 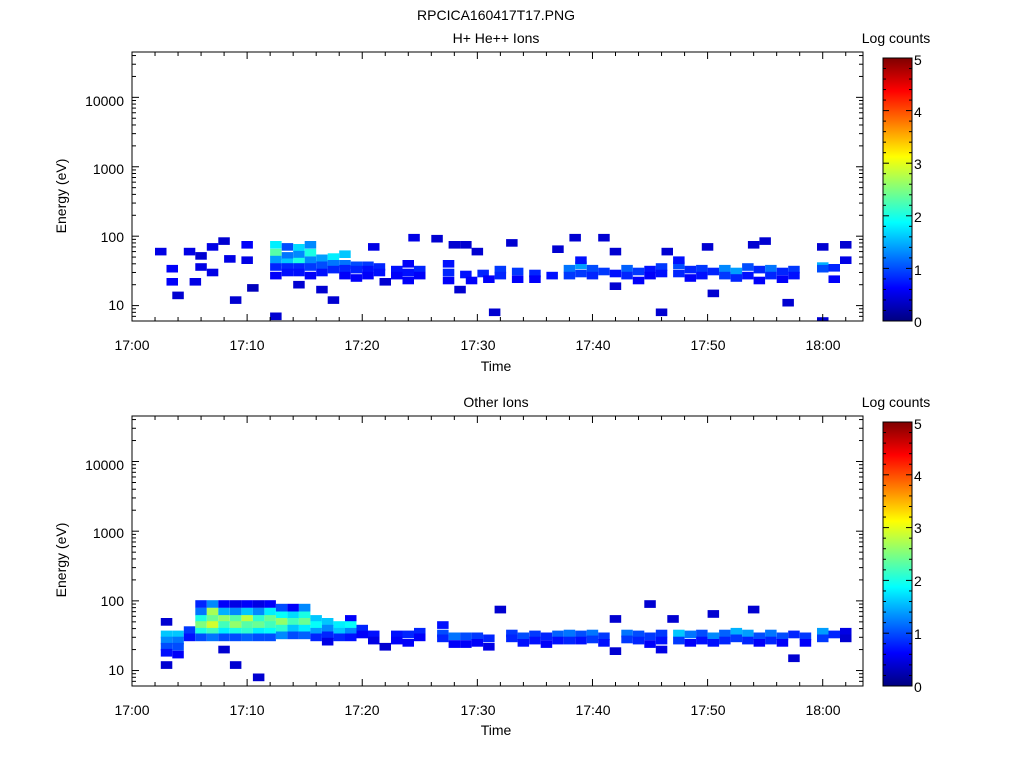 I want to click on colorbar, so click(x=897, y=189).